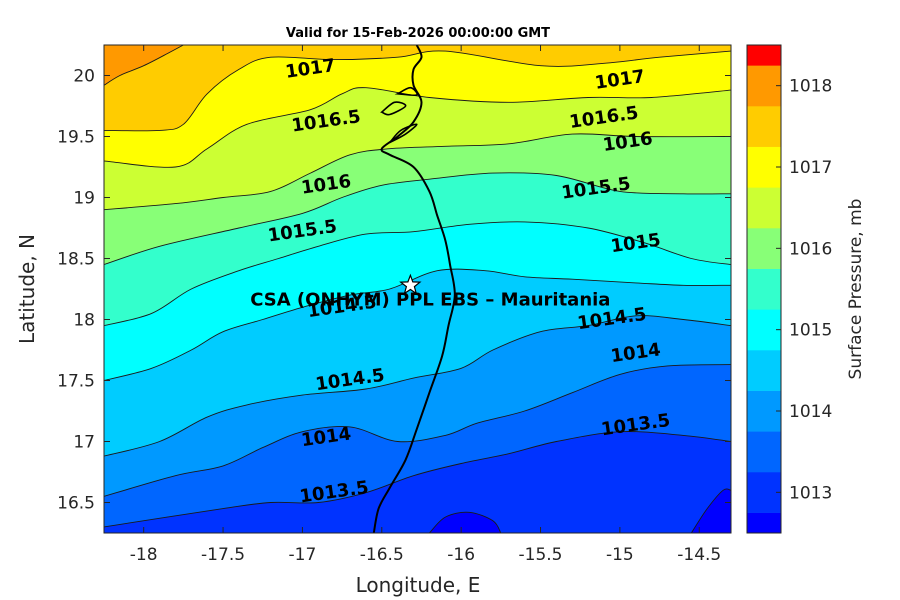 Image resolution: width=900 pixels, height=600 pixels. I want to click on colorbar-tick-label: 1014, so click(810, 412).